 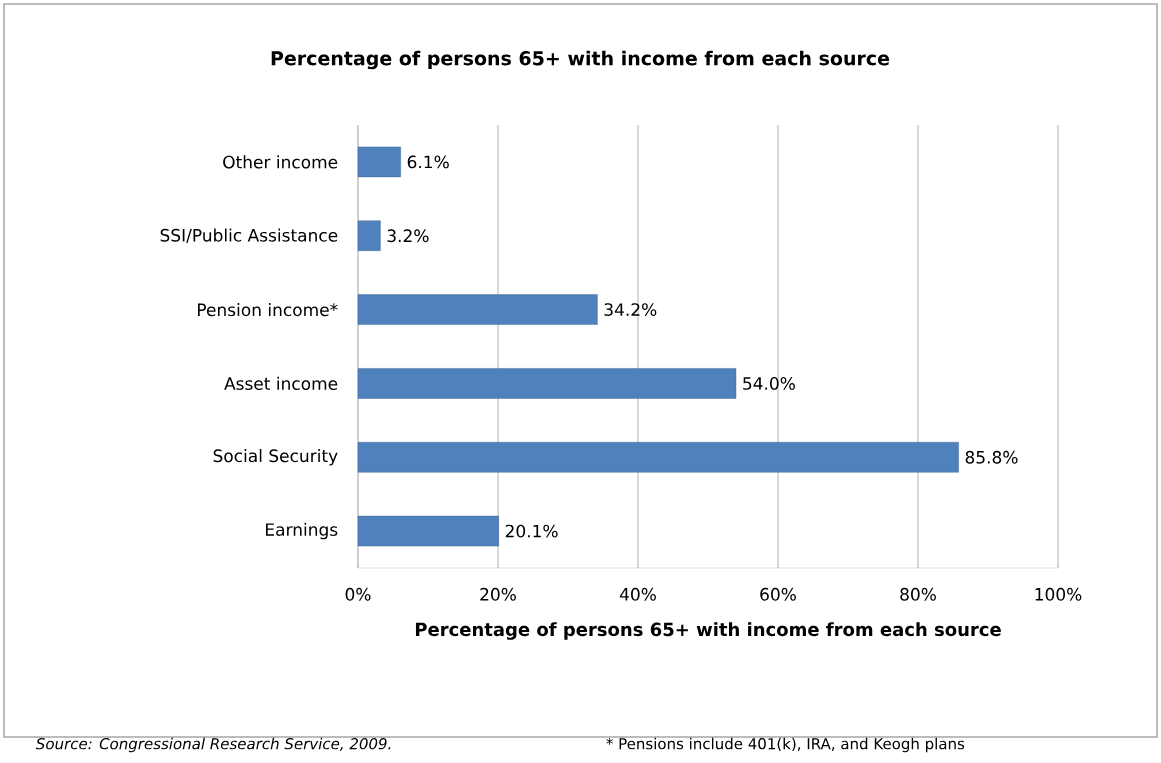 What do you see at coordinates (281, 383) in the screenshot?
I see `y-tick-label: Asset income` at bounding box center [281, 383].